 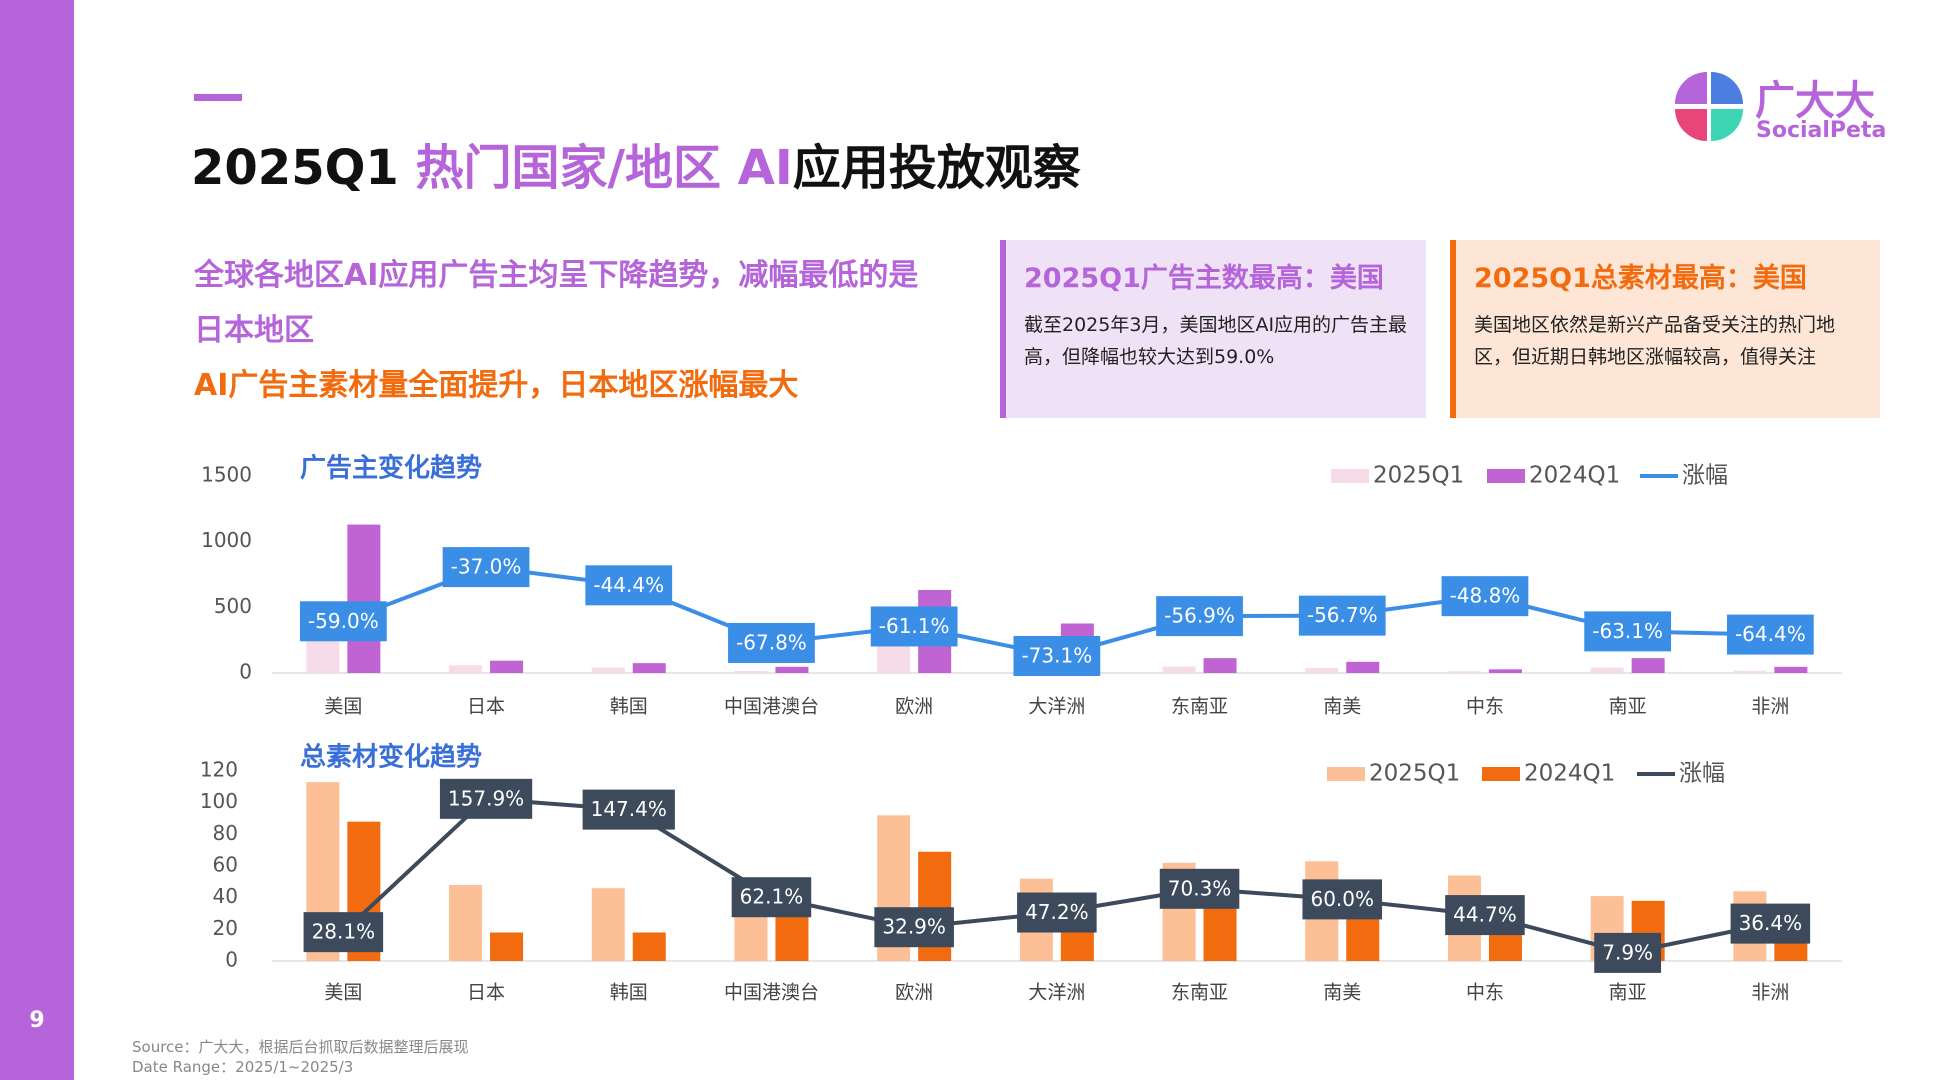 I want to click on value-label: -64.4%, so click(x=1770, y=634).